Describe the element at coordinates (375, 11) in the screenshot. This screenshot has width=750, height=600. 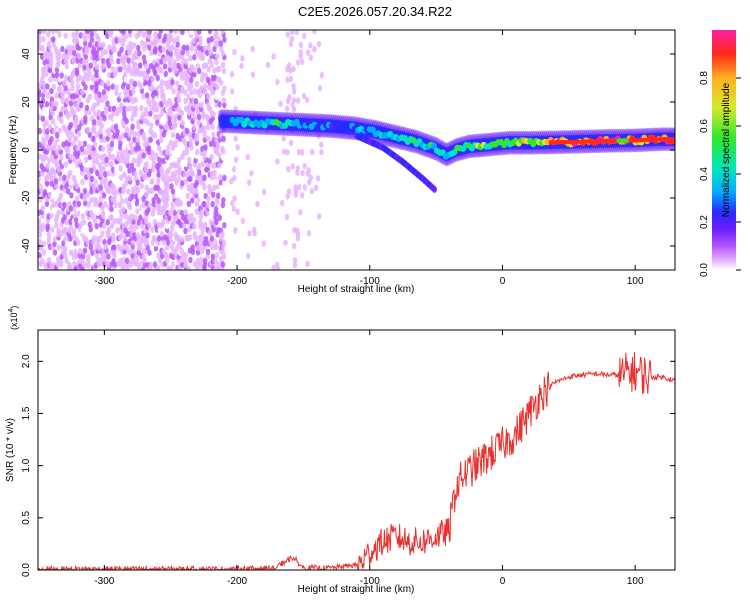
I see `chart-title: C2E5.2026.057.20.34.R22` at that location.